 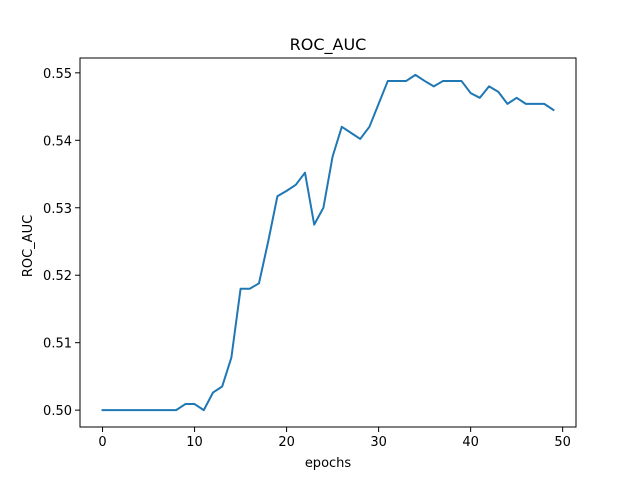 I want to click on x-axis-label: epochs, so click(x=328, y=463).